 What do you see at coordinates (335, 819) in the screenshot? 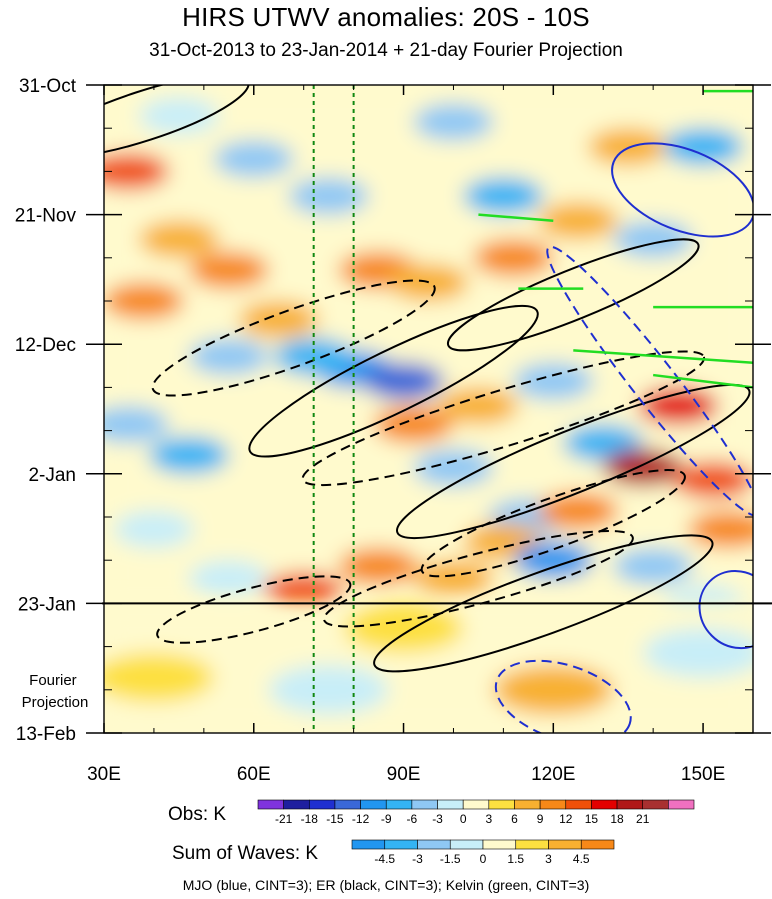
I see `obs-legend-value: -15` at bounding box center [335, 819].